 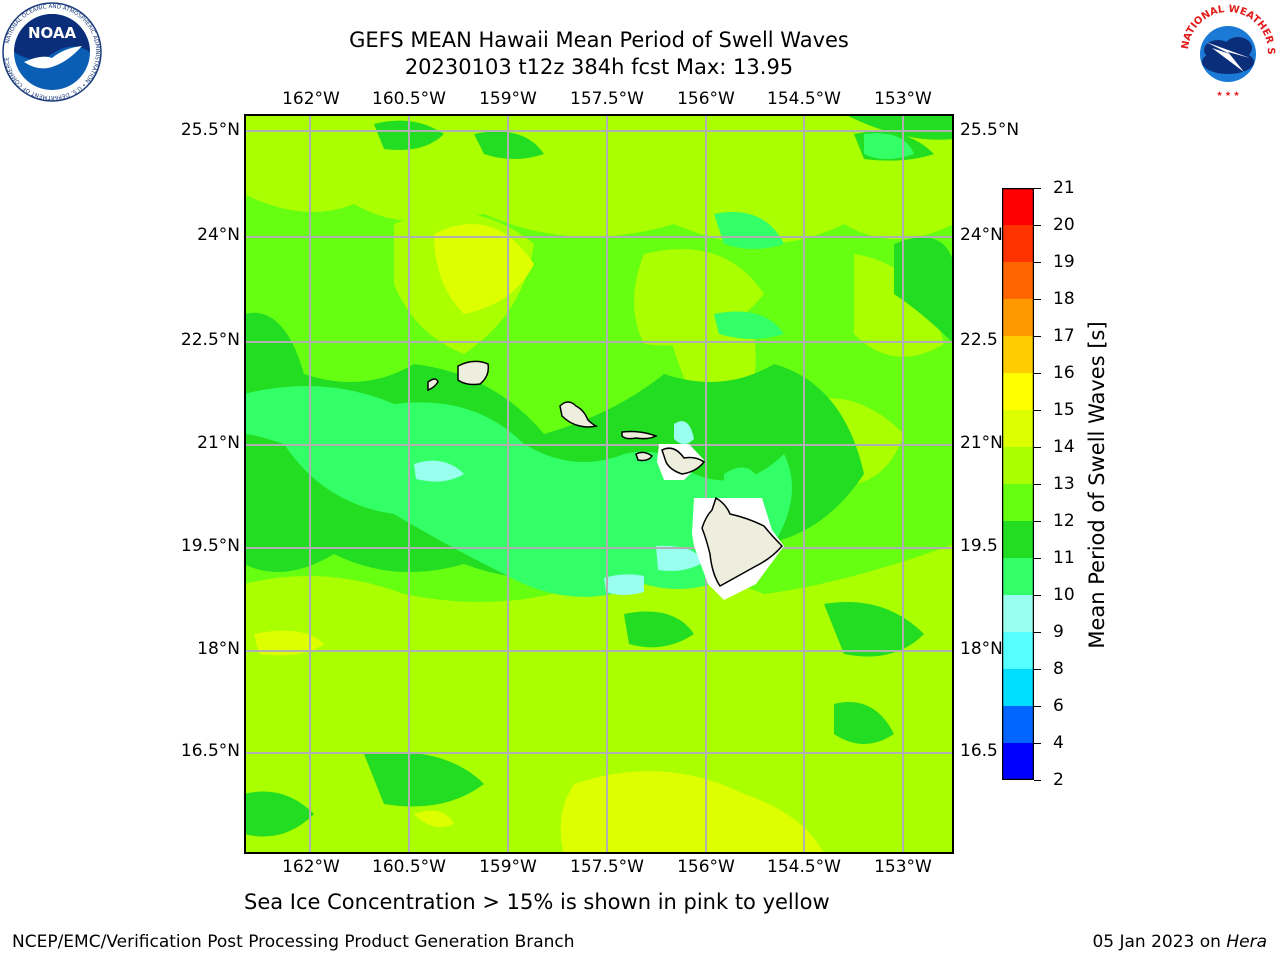 What do you see at coordinates (579, 414) in the screenshot?
I see `island-oahu` at bounding box center [579, 414].